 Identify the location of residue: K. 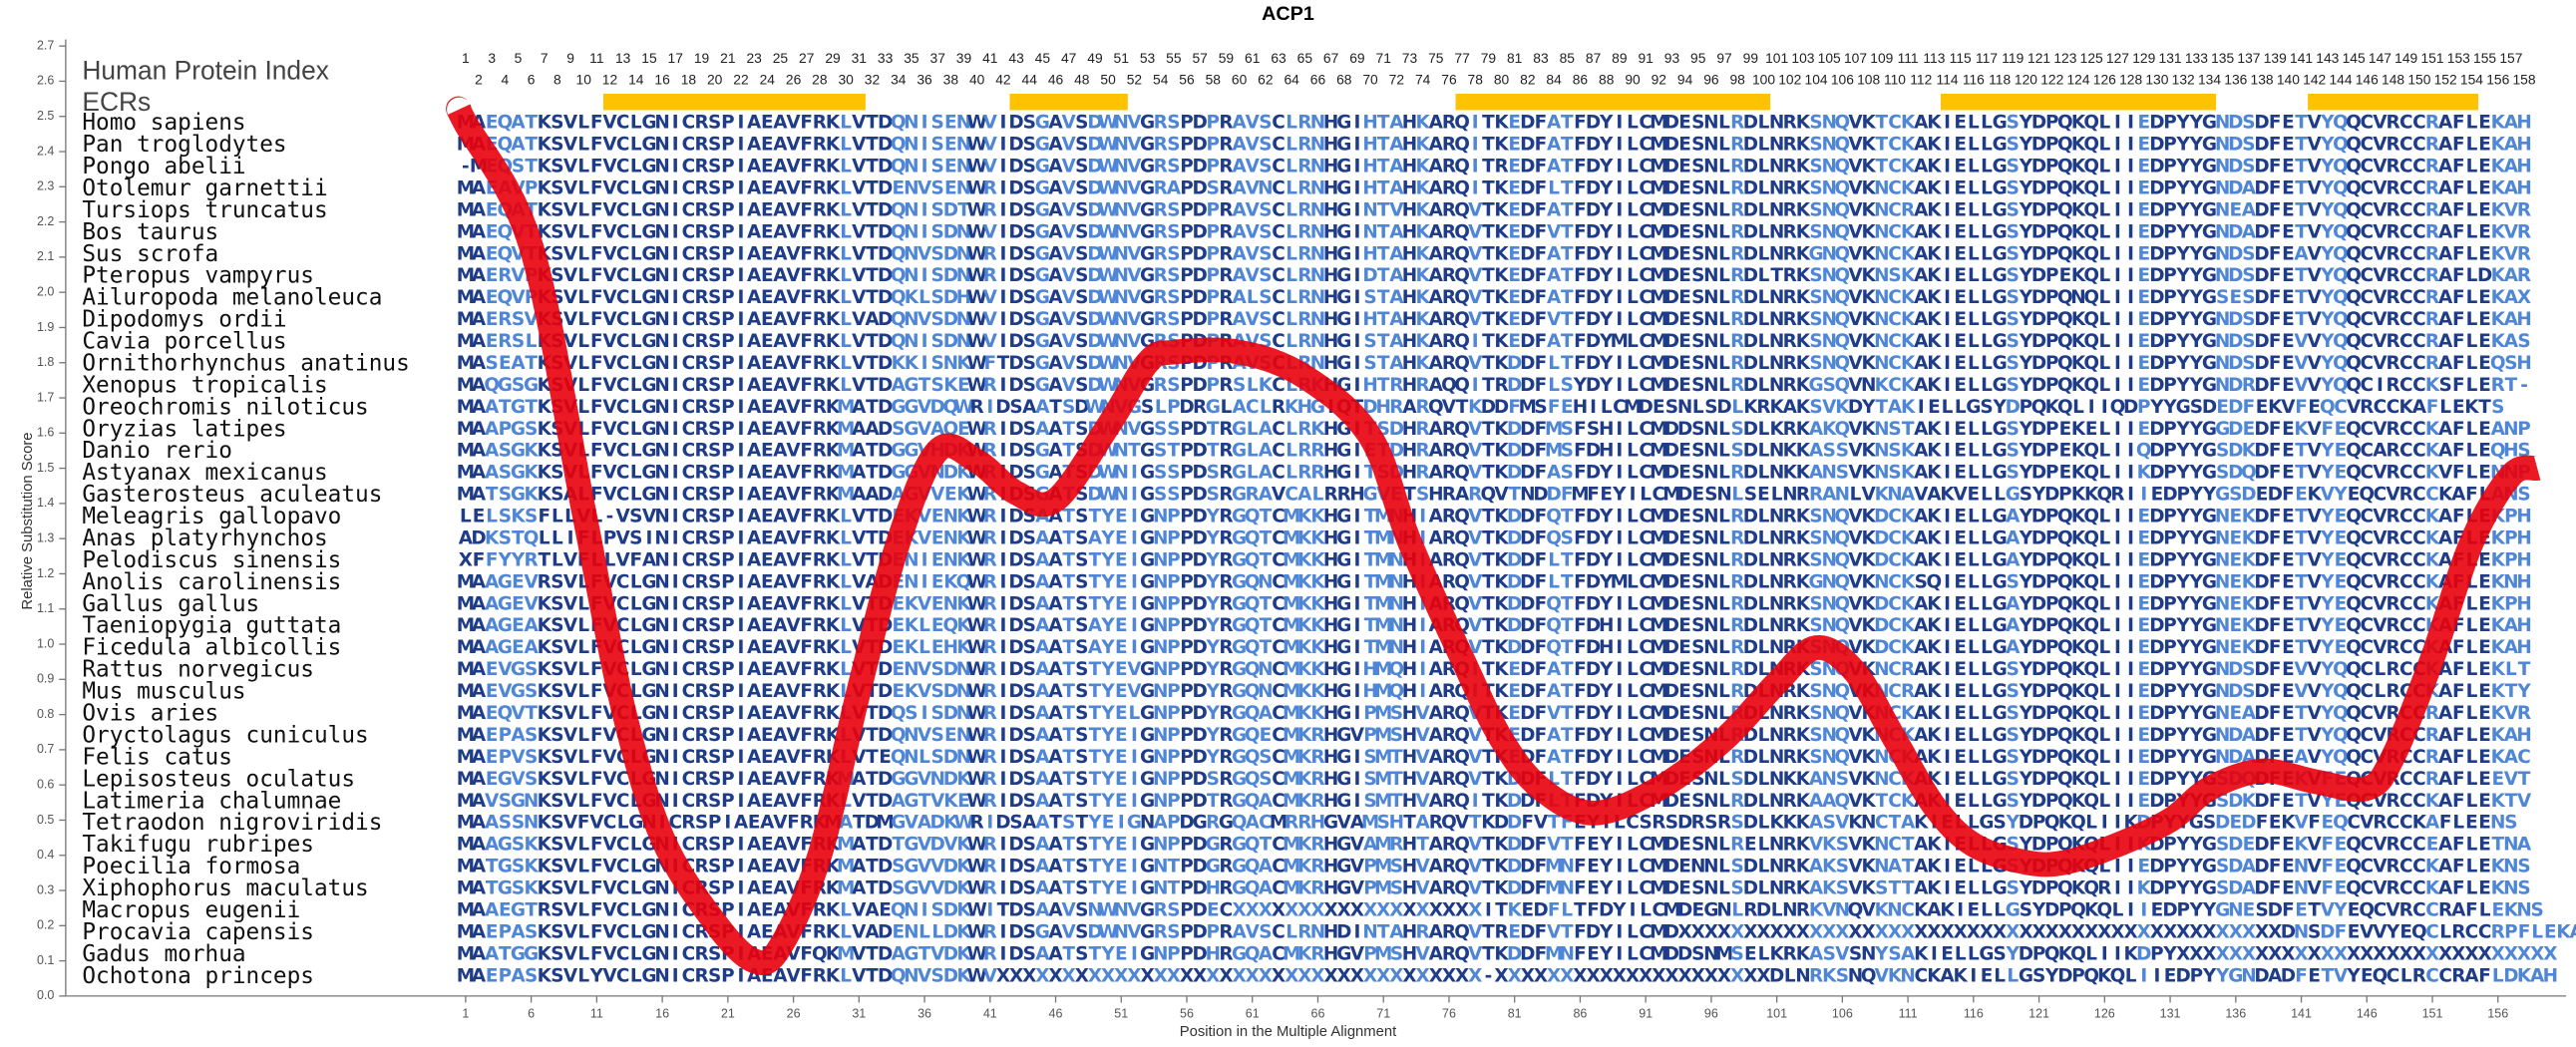
(1501, 145).